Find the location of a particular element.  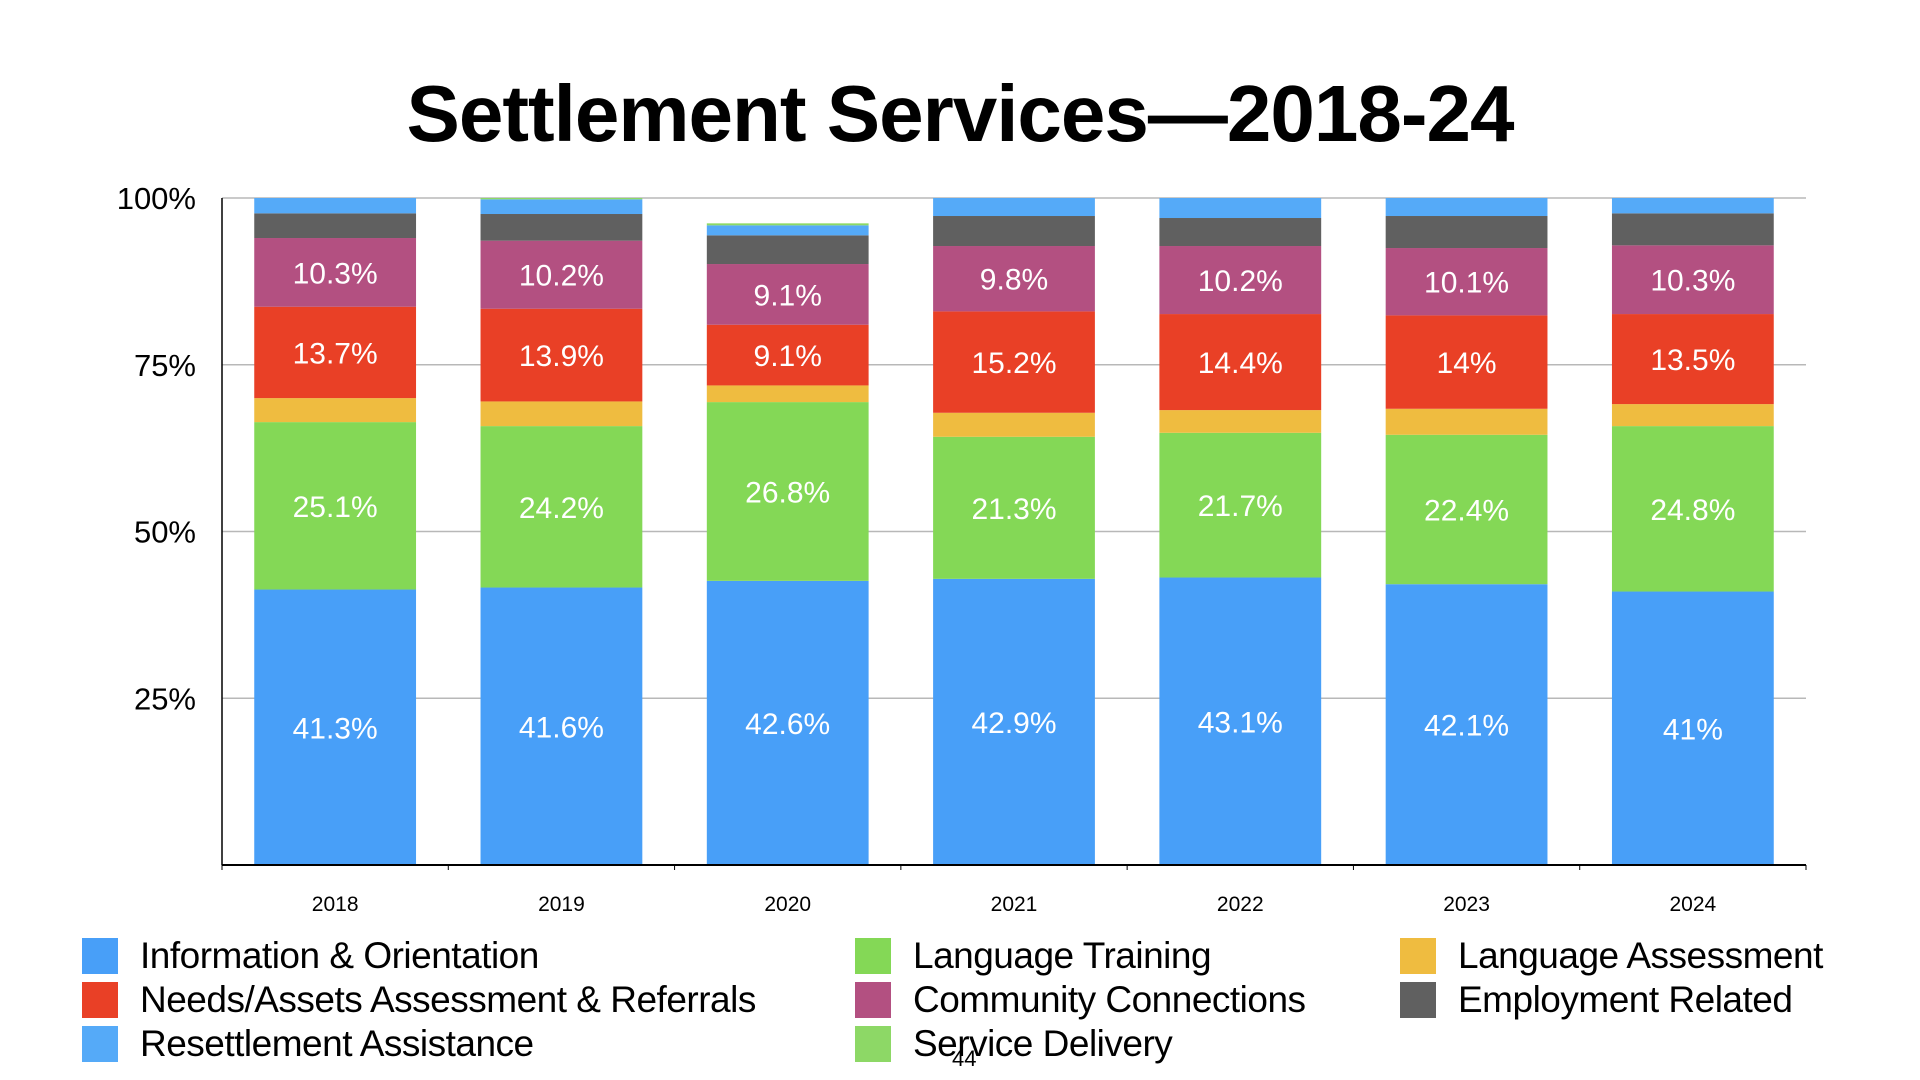

data-label: 14.4% is located at coordinates (1240, 363).